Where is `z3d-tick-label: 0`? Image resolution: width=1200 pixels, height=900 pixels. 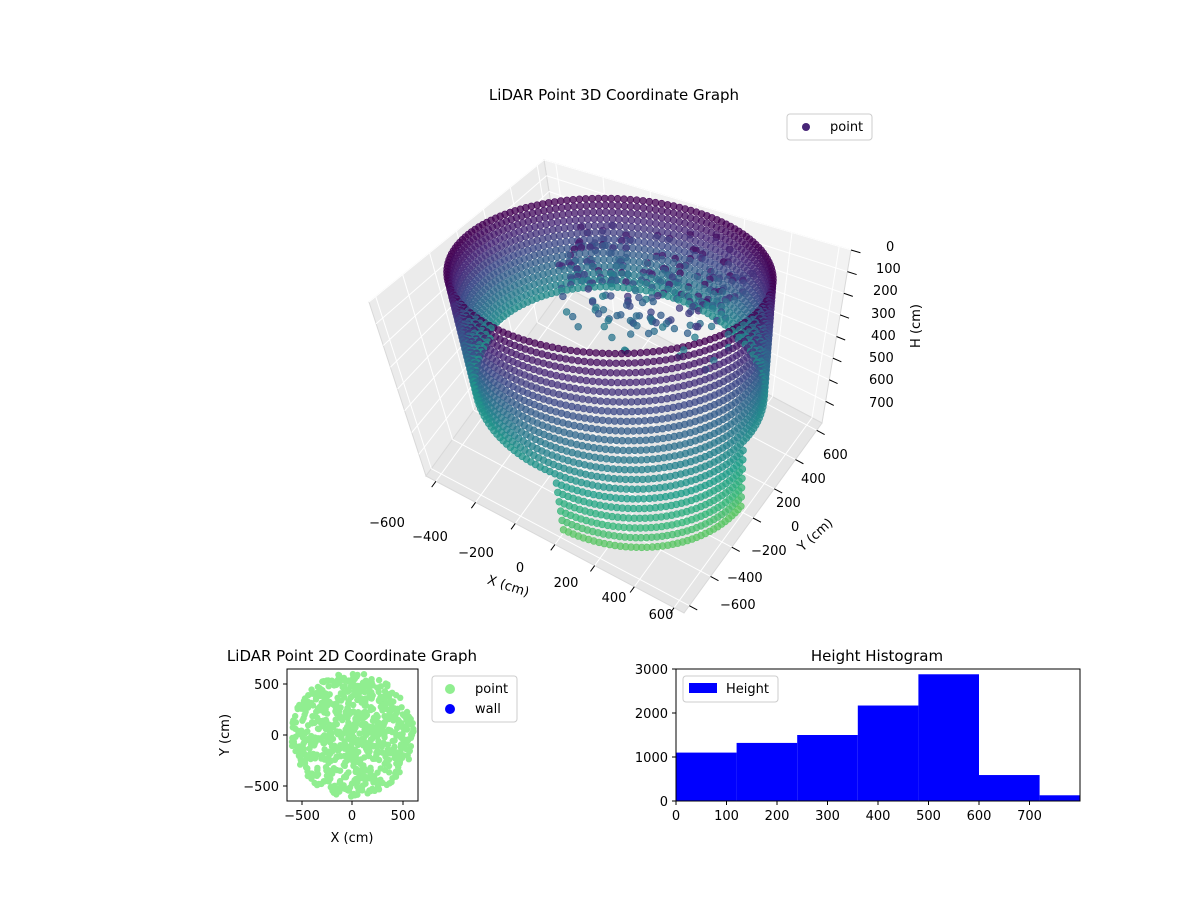 z3d-tick-label: 0 is located at coordinates (890, 247).